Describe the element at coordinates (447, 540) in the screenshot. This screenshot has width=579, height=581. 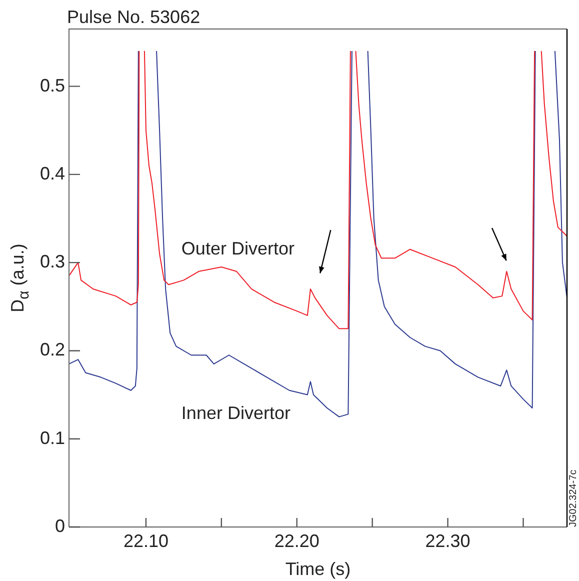
I see `x-tick-label: 22.30` at that location.